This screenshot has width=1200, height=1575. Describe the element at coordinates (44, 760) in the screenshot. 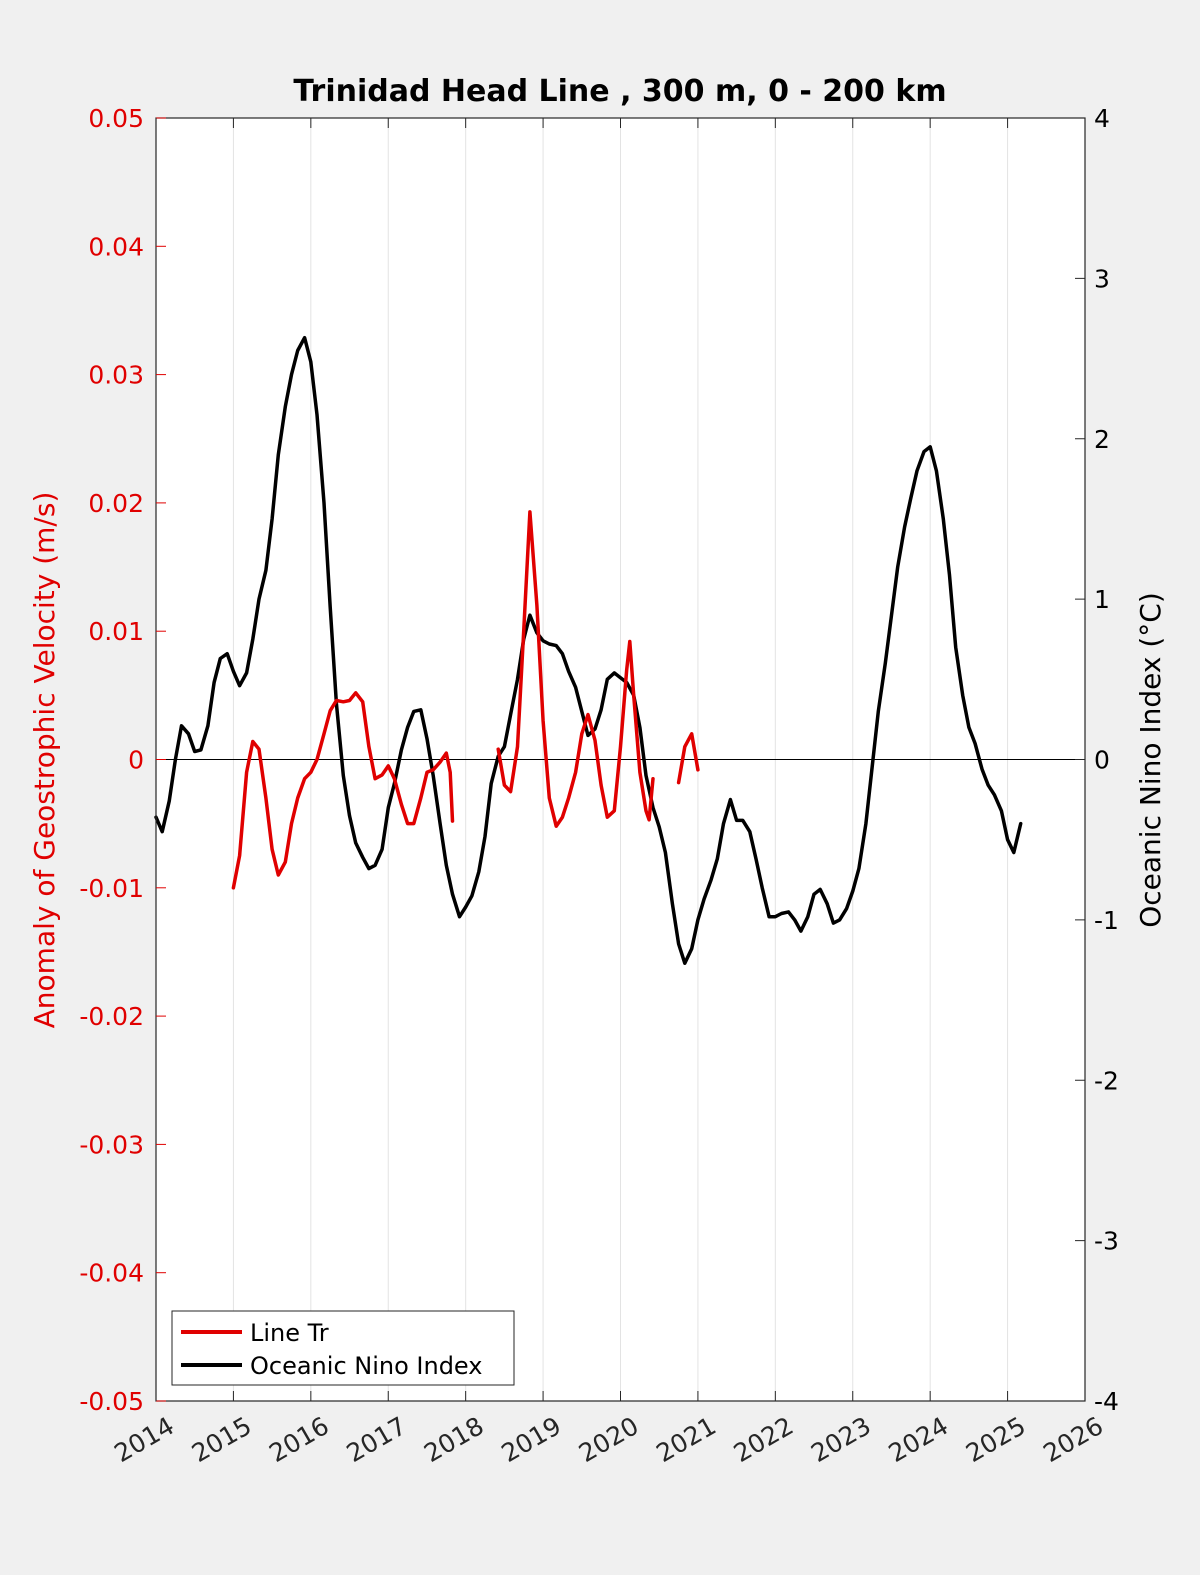

I see `y-left-axis-label: Anomaly of Geostrophic Velocity (m/s)` at that location.